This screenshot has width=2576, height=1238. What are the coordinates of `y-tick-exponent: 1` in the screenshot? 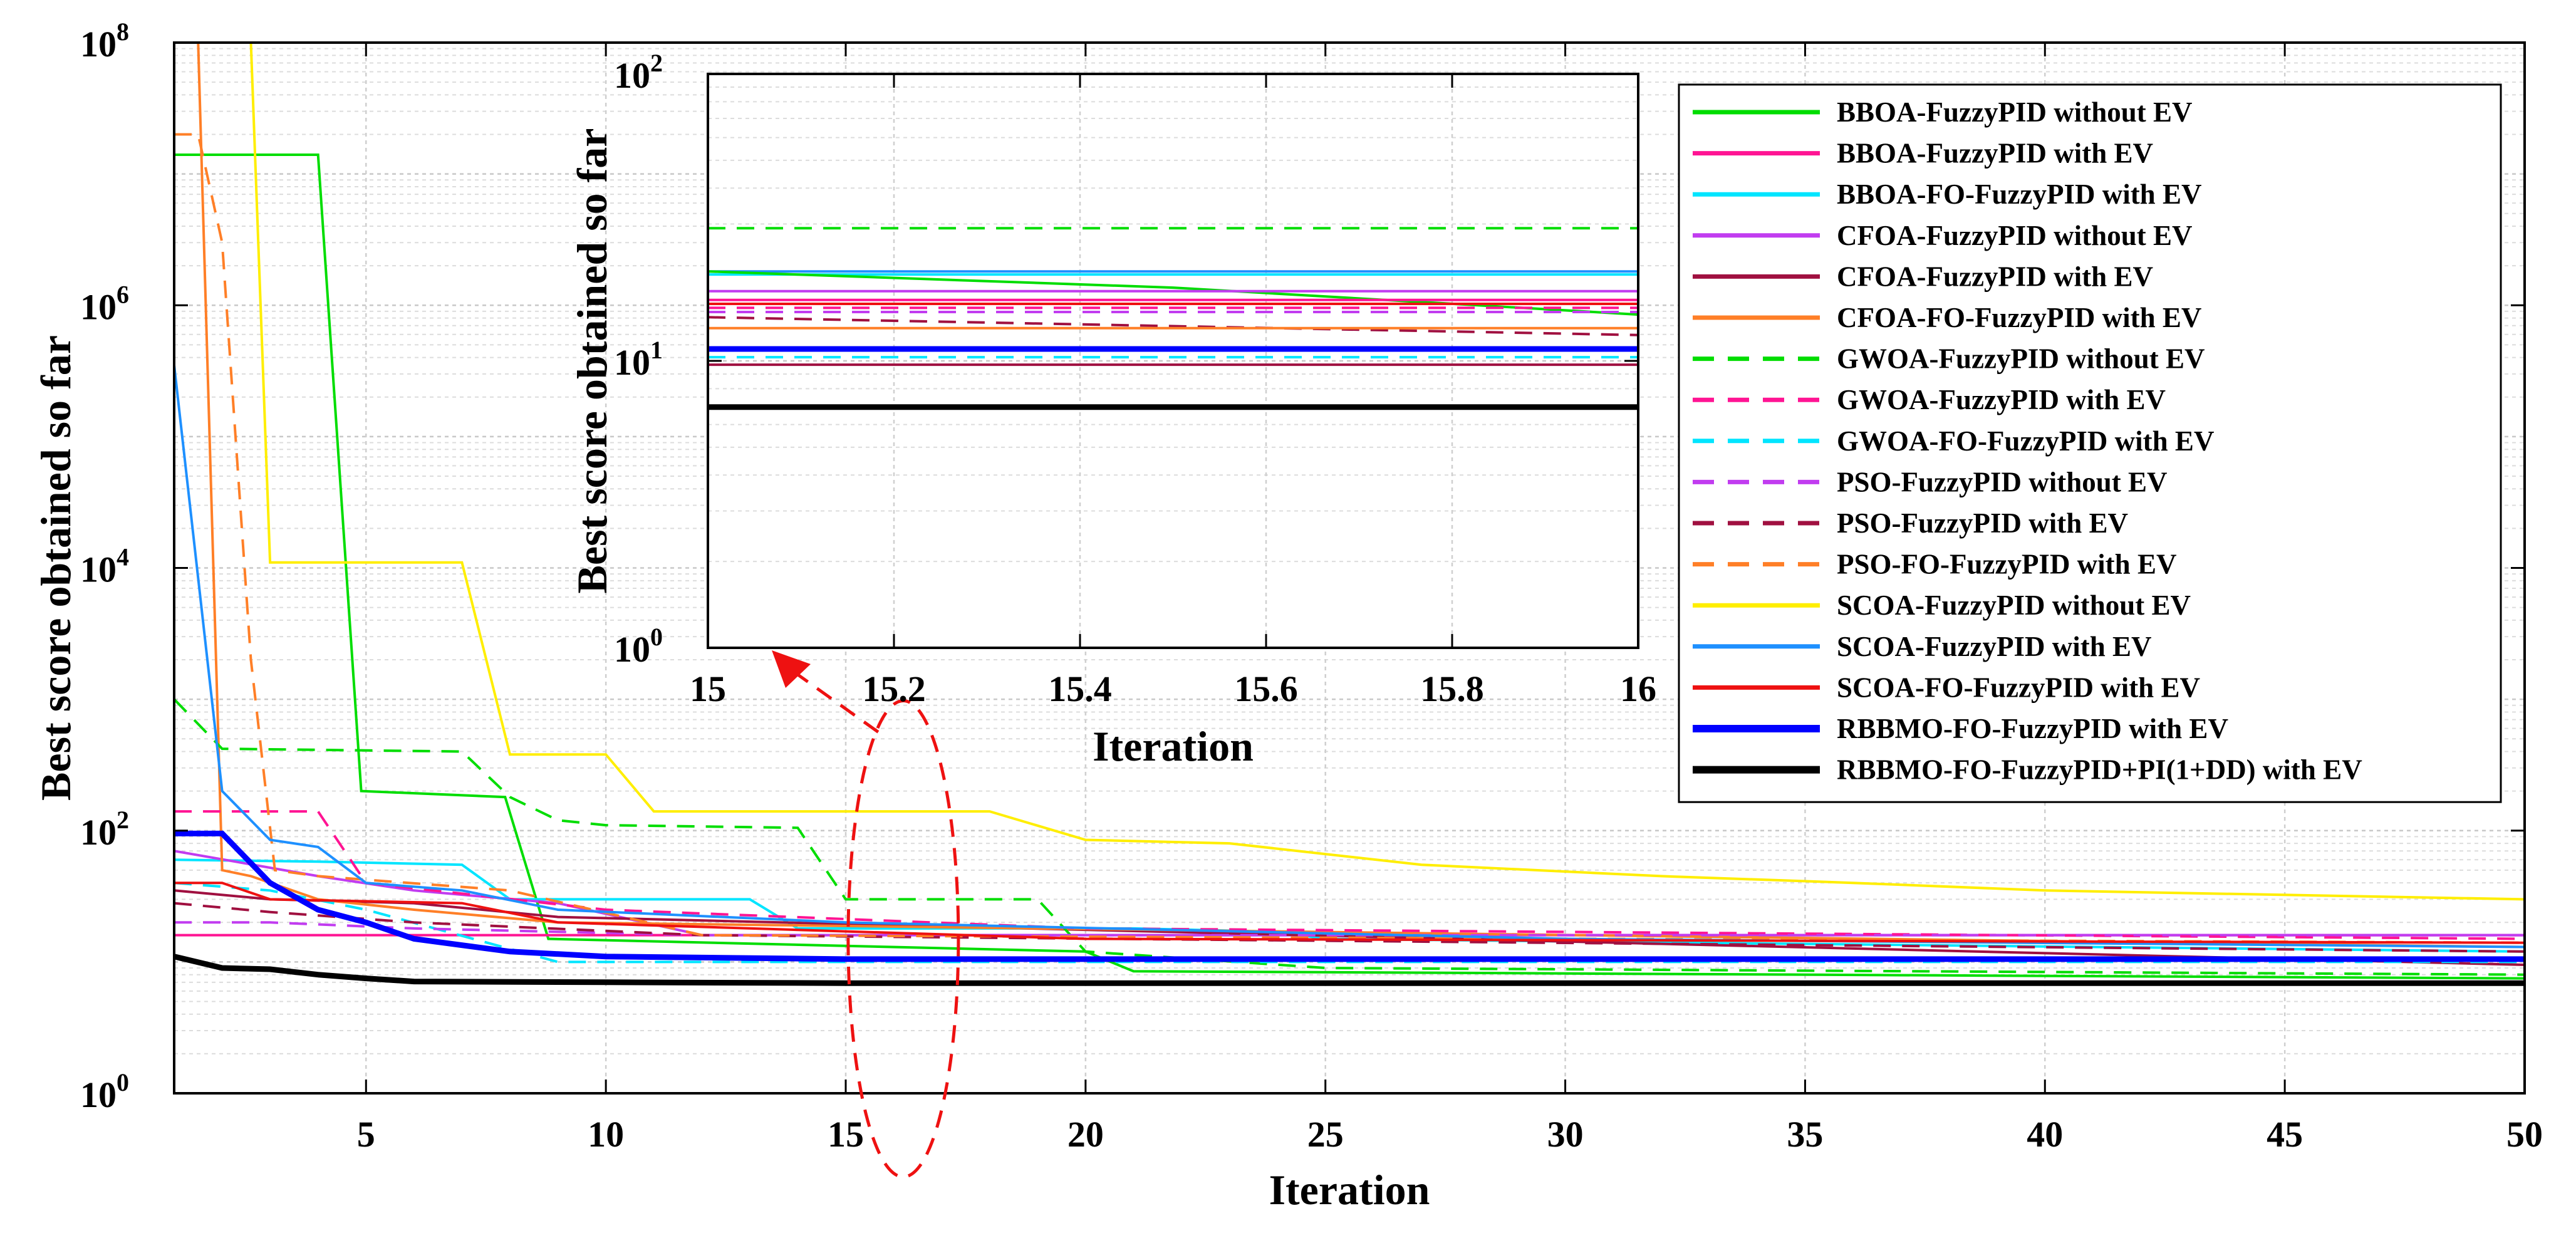 It's located at (656, 350).